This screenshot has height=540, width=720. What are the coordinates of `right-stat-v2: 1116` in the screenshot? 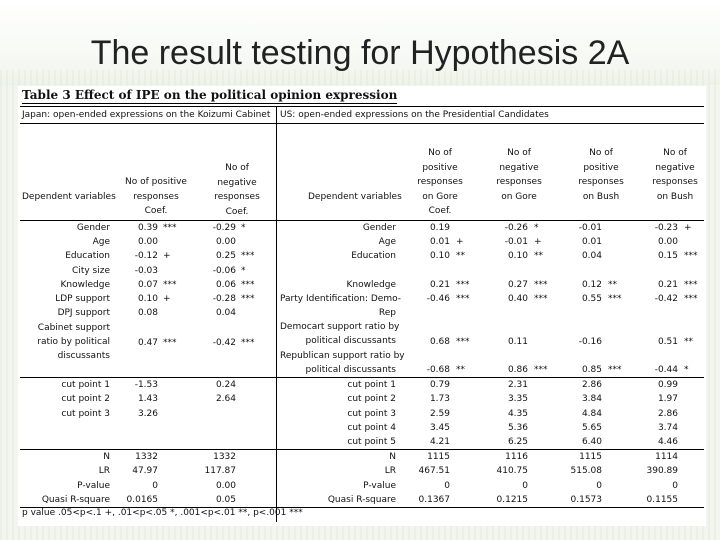 It's located at (516, 457).